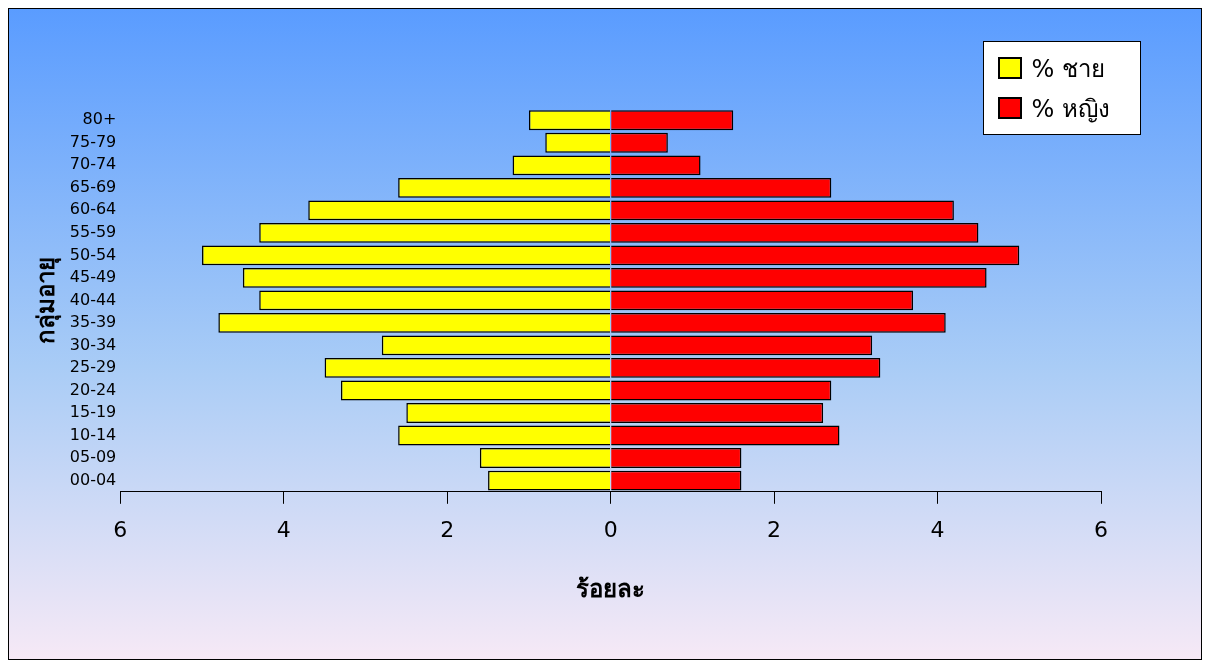 This screenshot has width=1210, height=668. What do you see at coordinates (93, 209) in the screenshot?
I see `y-tick-label: 60-64` at bounding box center [93, 209].